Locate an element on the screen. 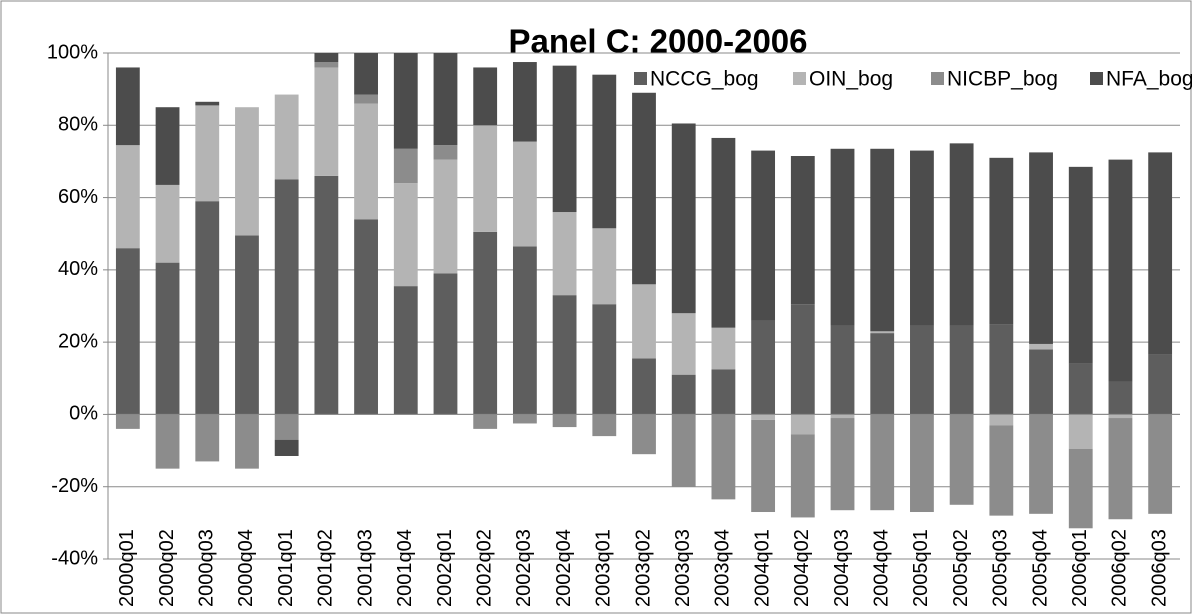 The height and width of the screenshot is (614, 1192). y-tick-label: 40% is located at coordinates (78, 269).